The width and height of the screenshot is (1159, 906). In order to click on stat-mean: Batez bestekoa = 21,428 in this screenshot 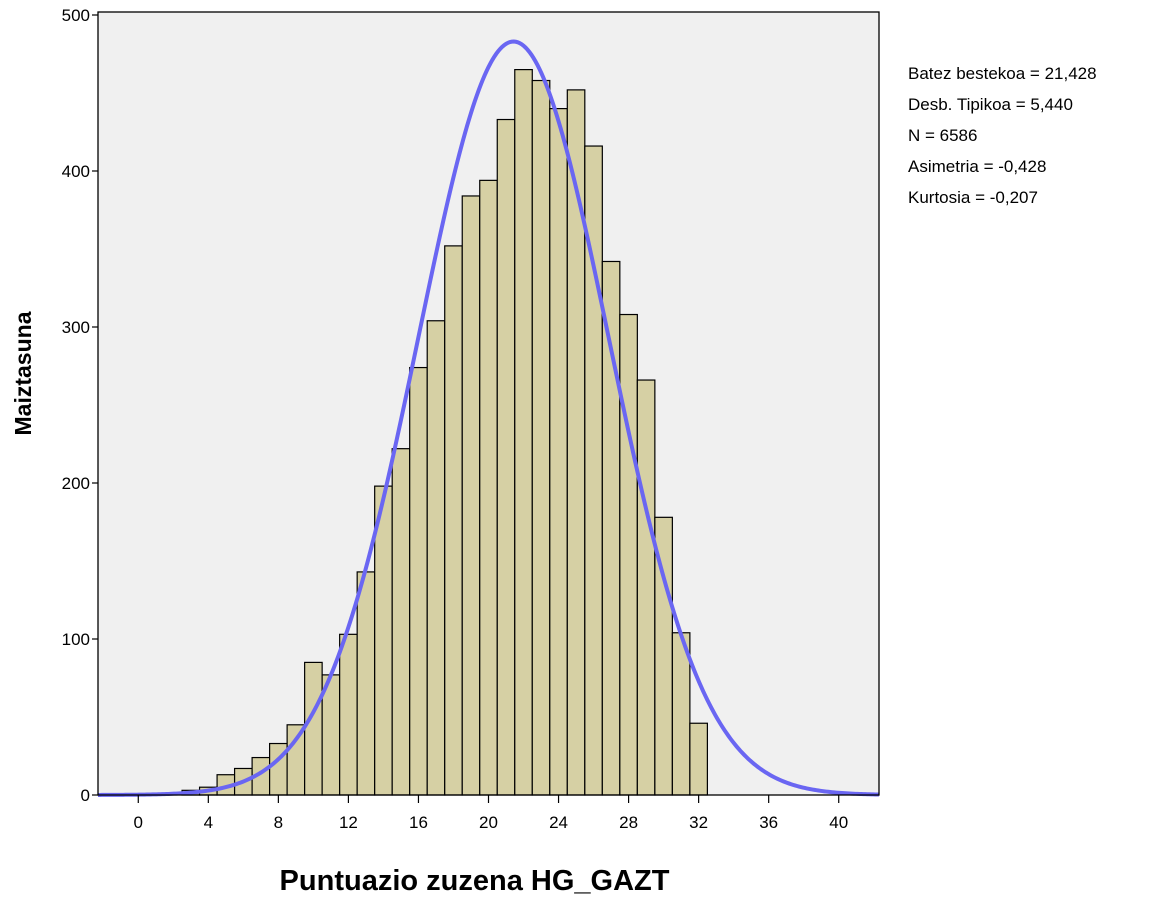, I will do `click(1002, 73)`.